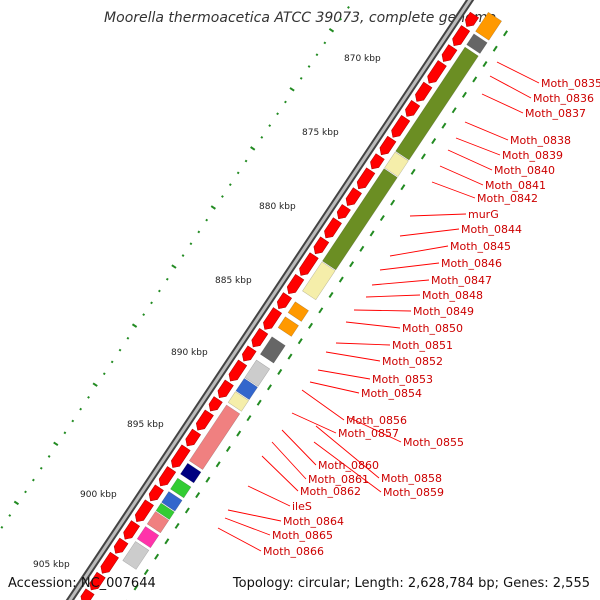 The image size is (600, 600). I want to click on gene-label: Moth_0851, so click(422, 345).